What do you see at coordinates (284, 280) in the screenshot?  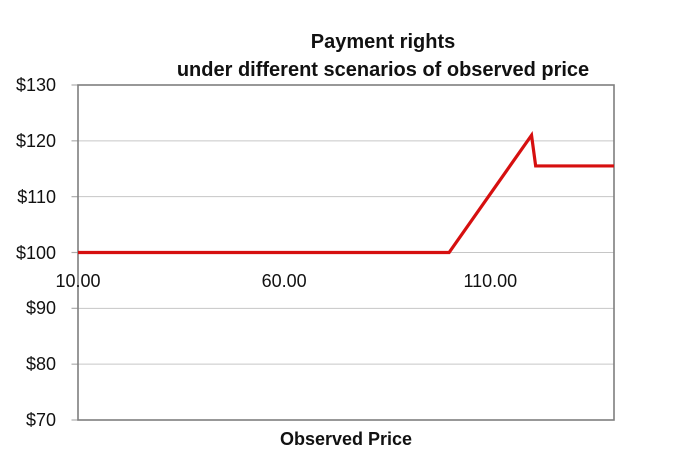 I see `x-tick-label: 60.00` at bounding box center [284, 280].